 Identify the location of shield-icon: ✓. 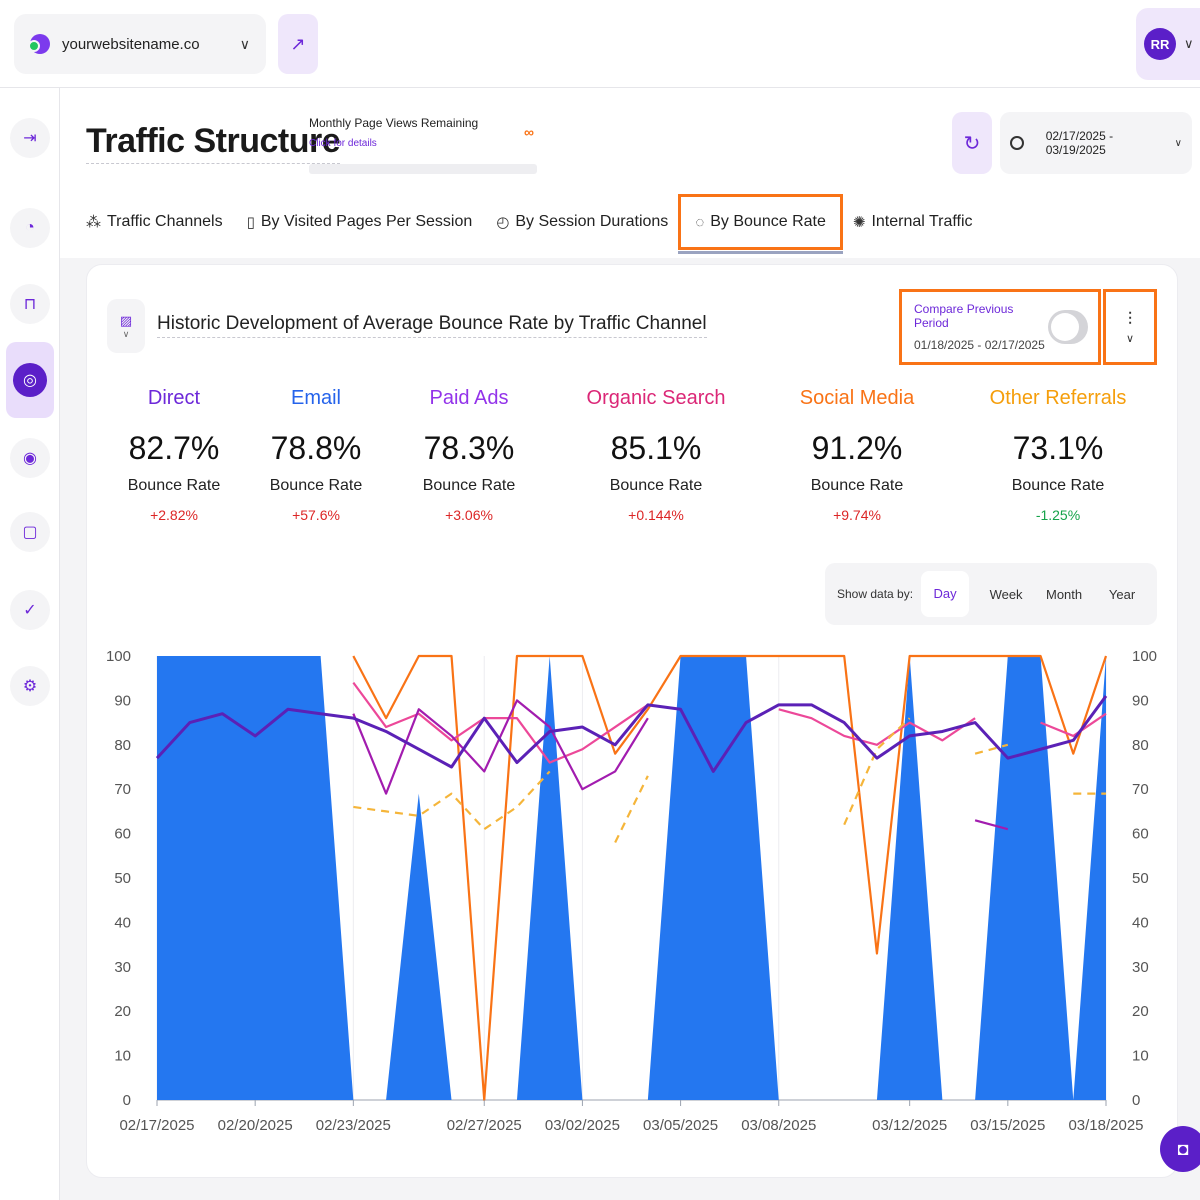
(30, 610).